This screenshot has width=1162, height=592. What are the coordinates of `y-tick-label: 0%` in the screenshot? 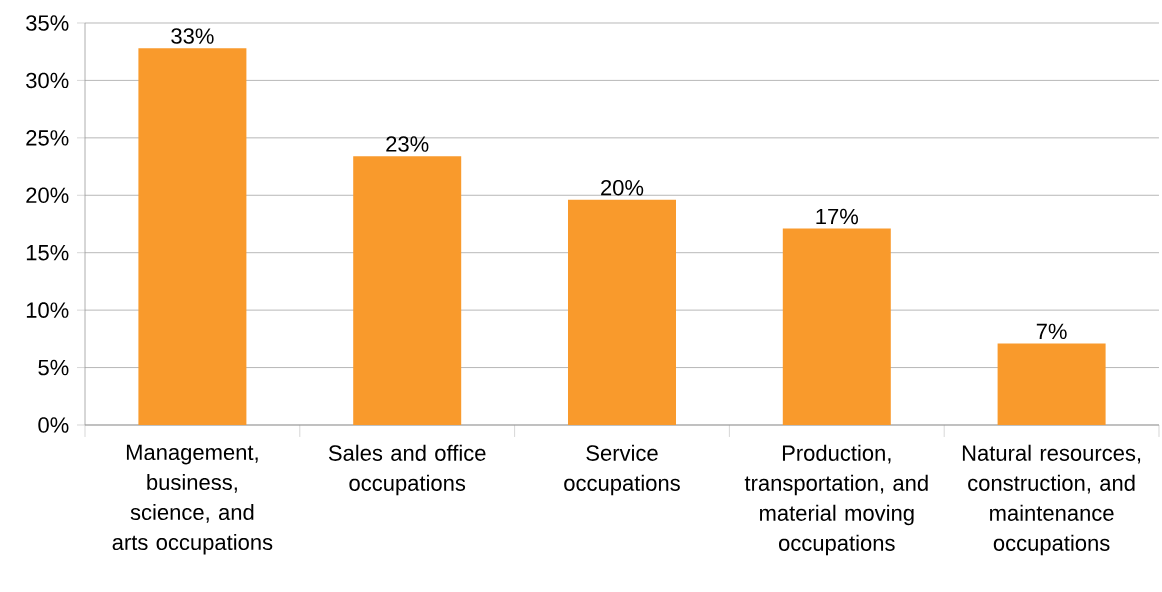 It's located at (53, 425).